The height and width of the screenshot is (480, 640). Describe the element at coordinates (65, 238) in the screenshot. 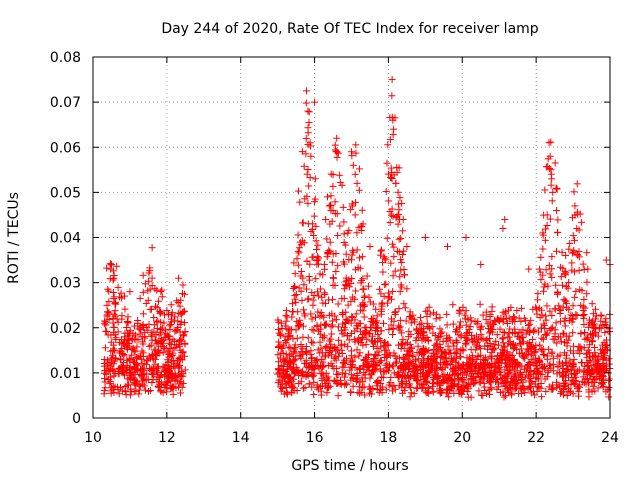

I see `y-tick-labels: 0 0.01 0.02 0.03 0.04 0.05 0.06 0.07 0.08` at that location.